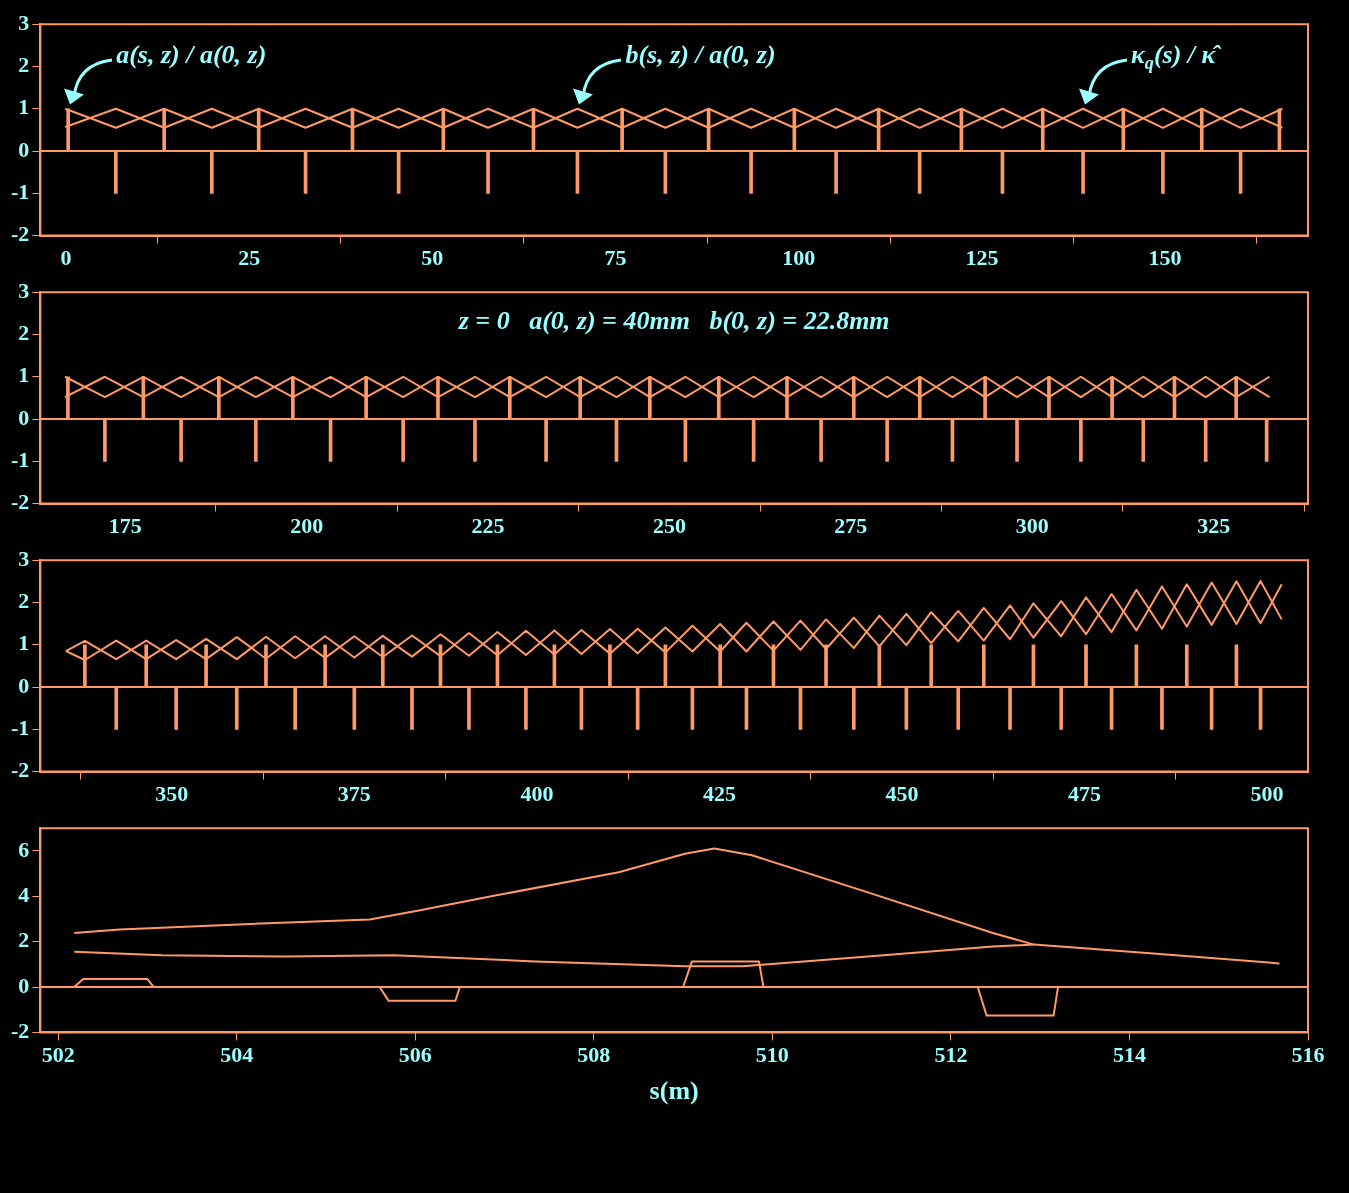 The height and width of the screenshot is (1193, 1349). I want to click on y-tick-label: 6, so click(24, 849).